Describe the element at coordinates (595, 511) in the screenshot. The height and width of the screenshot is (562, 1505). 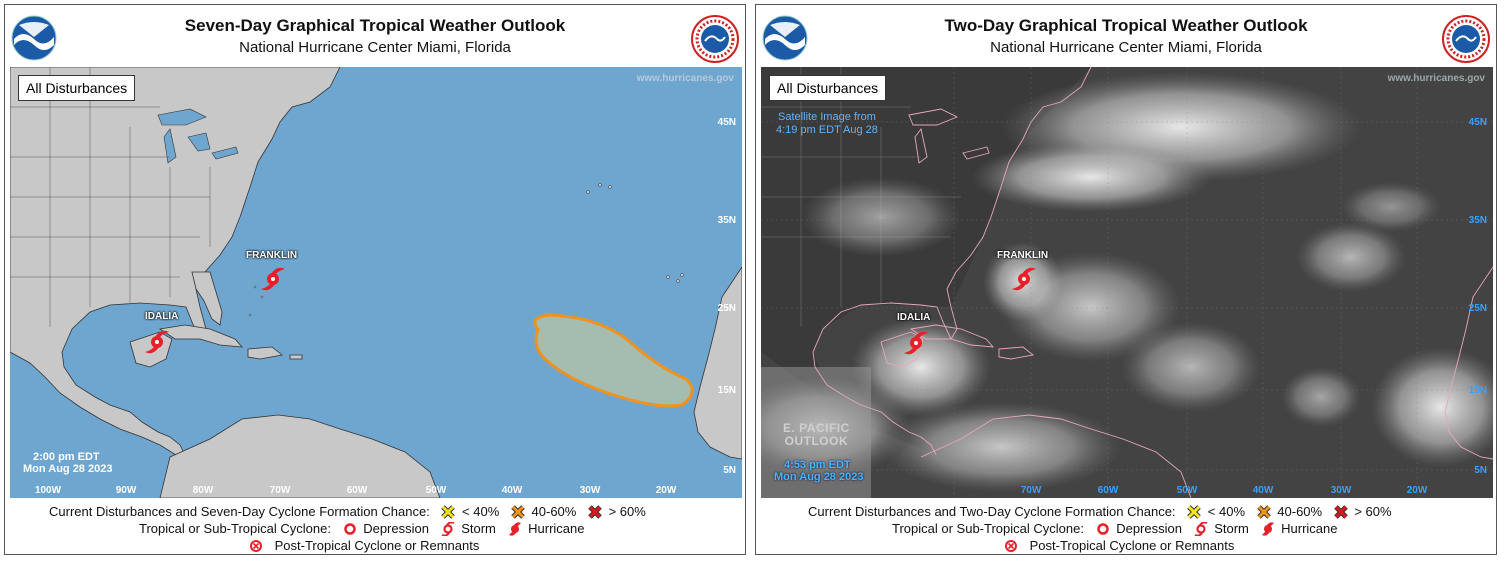
I see `red-x-icon` at that location.